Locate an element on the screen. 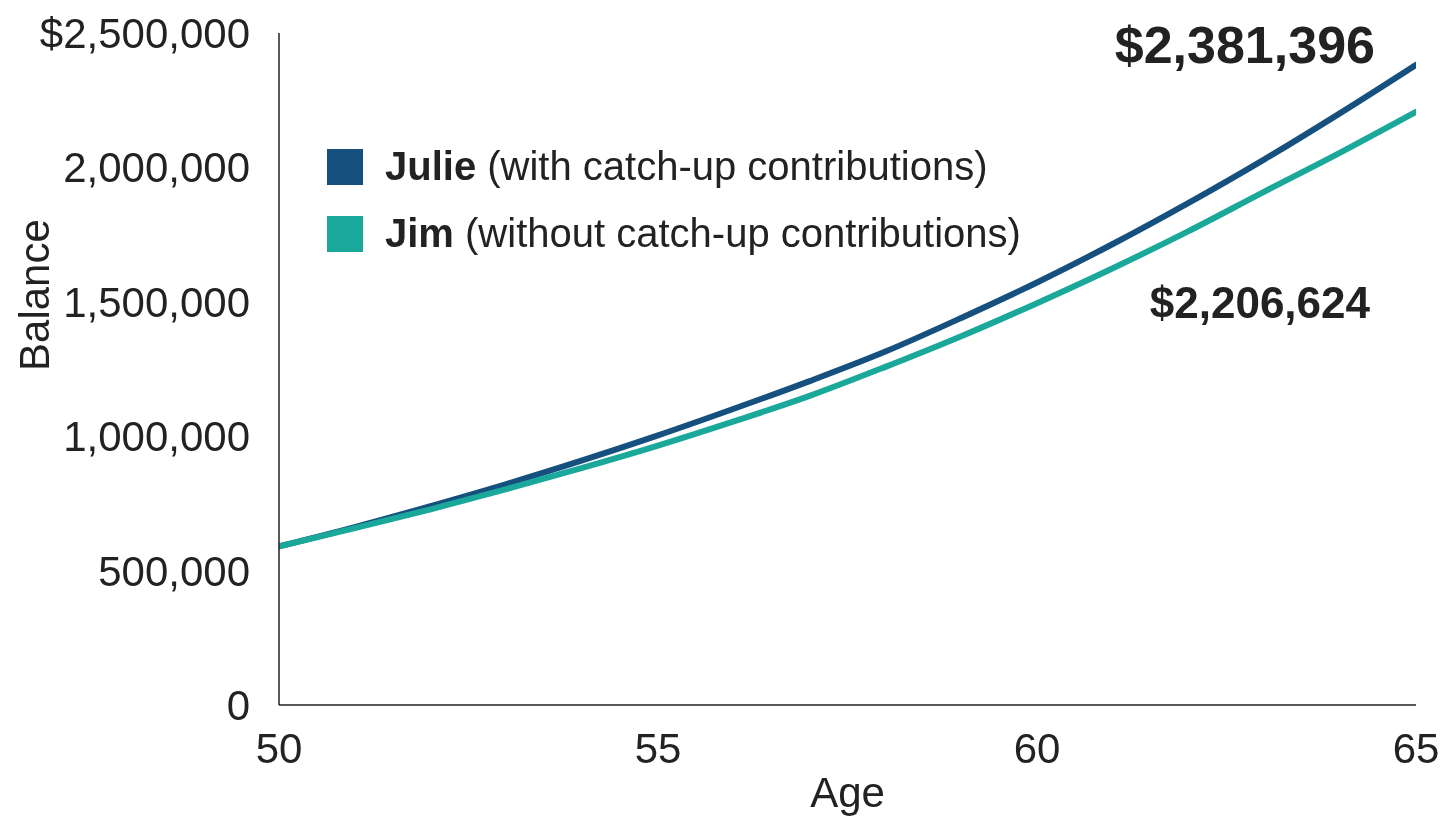 The image size is (1440, 819). y-axis-title: Balance is located at coordinates (34, 295).